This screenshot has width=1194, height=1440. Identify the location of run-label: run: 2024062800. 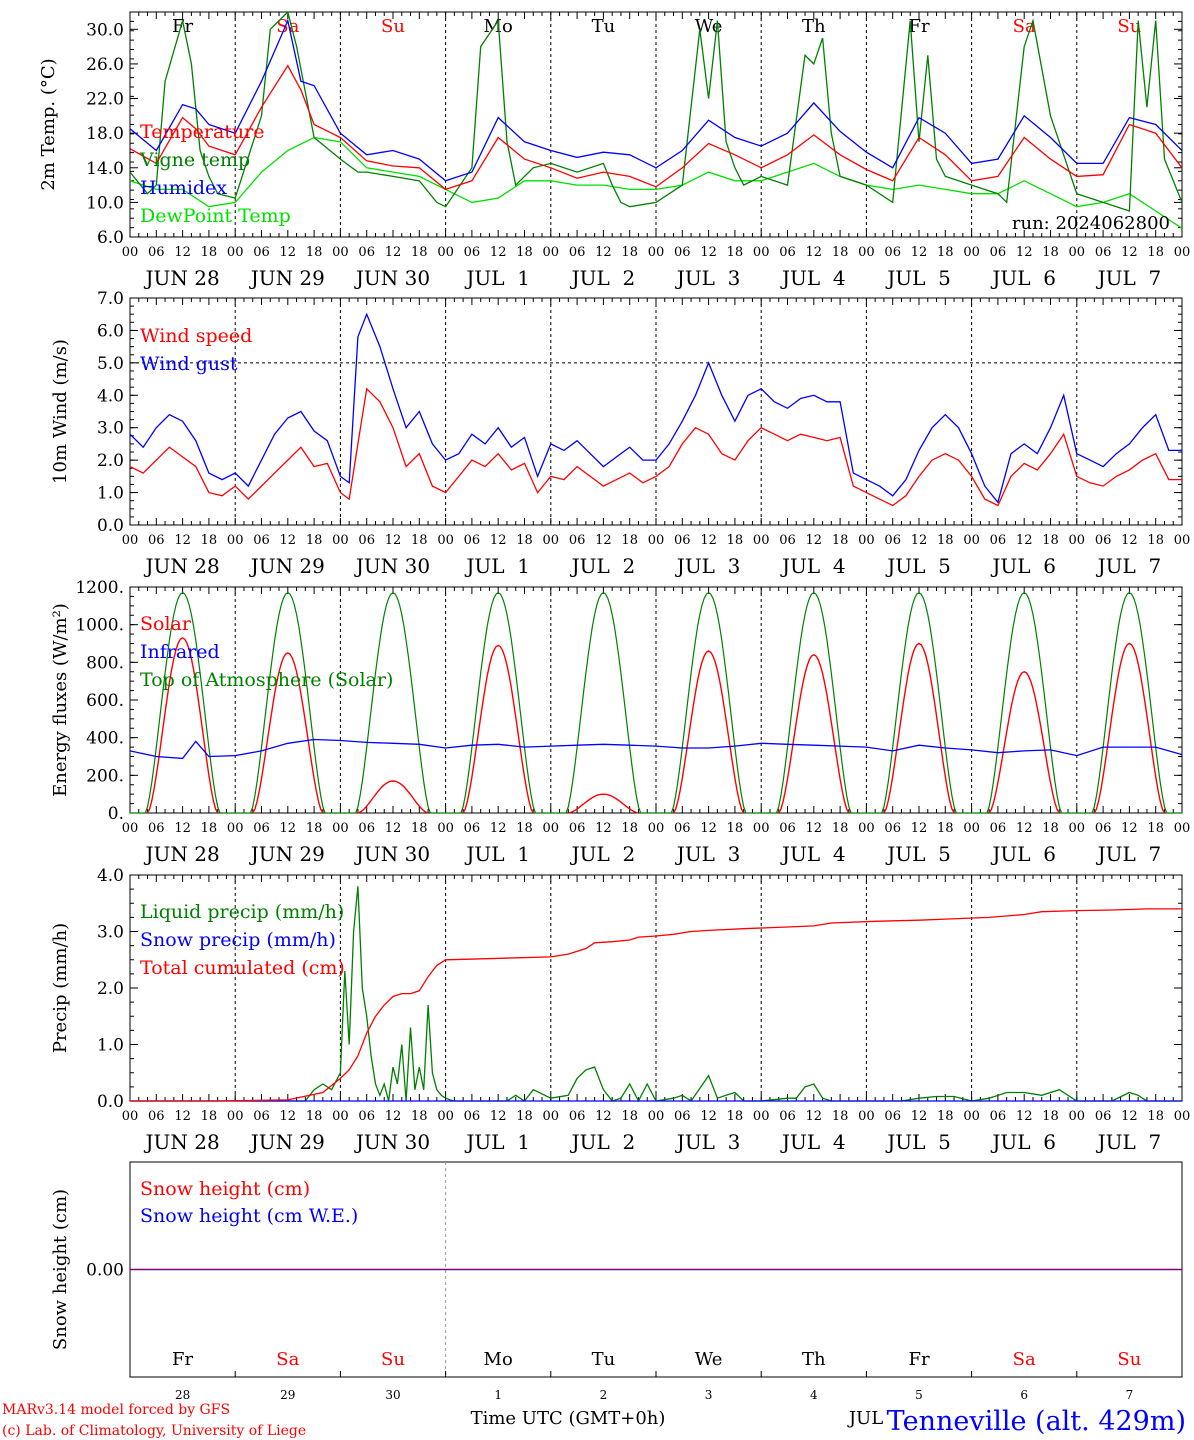
(1091, 223).